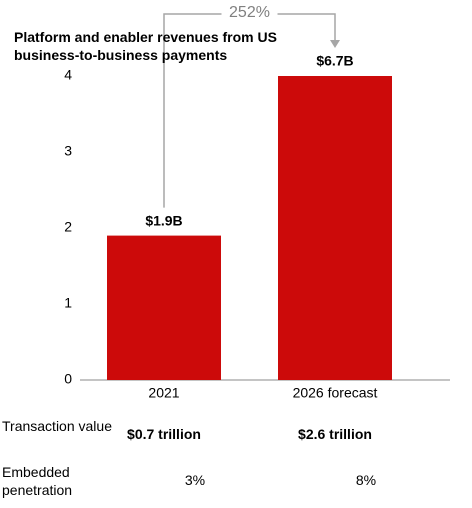 The height and width of the screenshot is (508, 472). What do you see at coordinates (68, 227) in the screenshot?
I see `y-tick-label: 2` at bounding box center [68, 227].